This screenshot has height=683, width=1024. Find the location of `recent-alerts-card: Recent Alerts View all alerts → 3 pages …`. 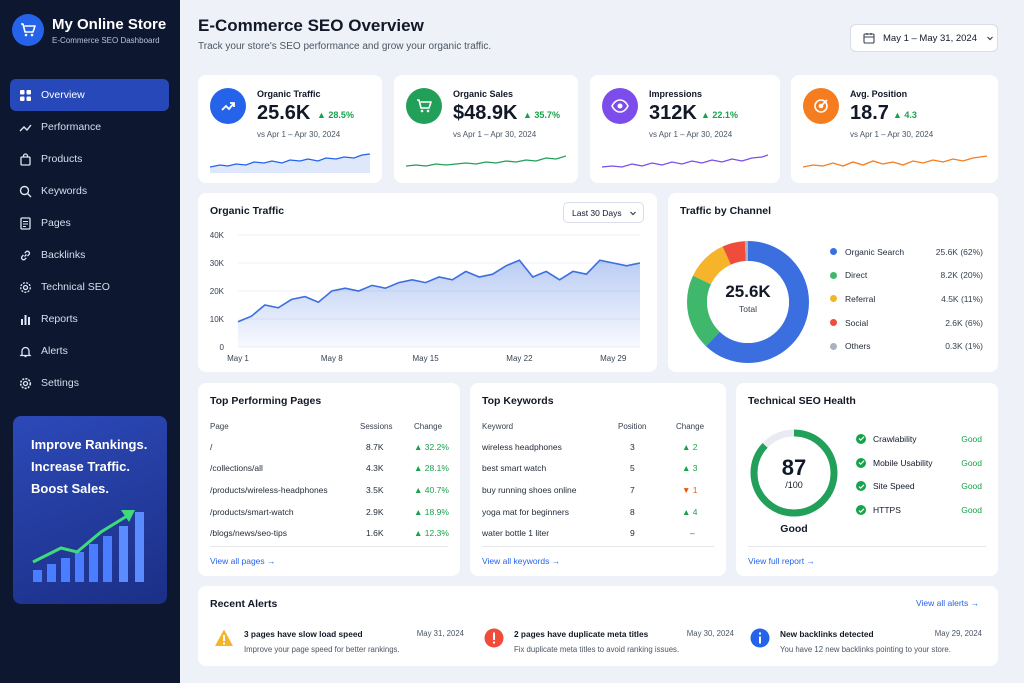

recent-alerts-card: Recent Alerts View all alerts → 3 pages … is located at coordinates (598, 626).